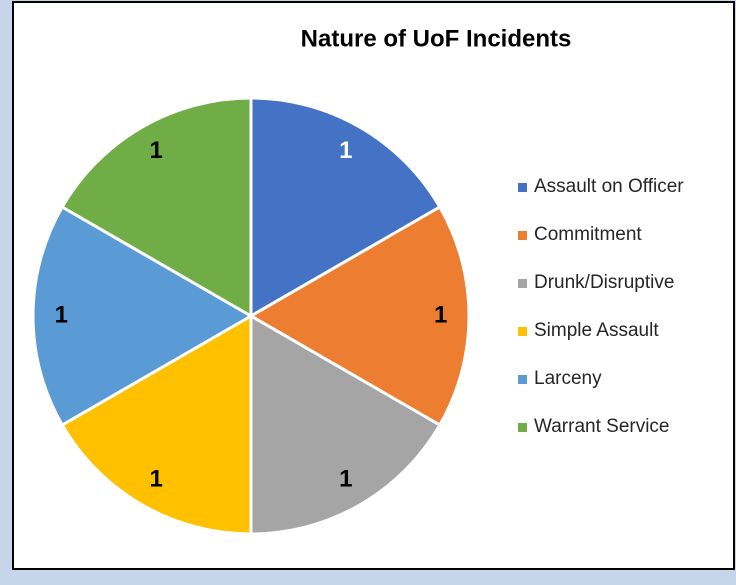  What do you see at coordinates (588, 234) in the screenshot?
I see `legend-label: Commitment` at bounding box center [588, 234].